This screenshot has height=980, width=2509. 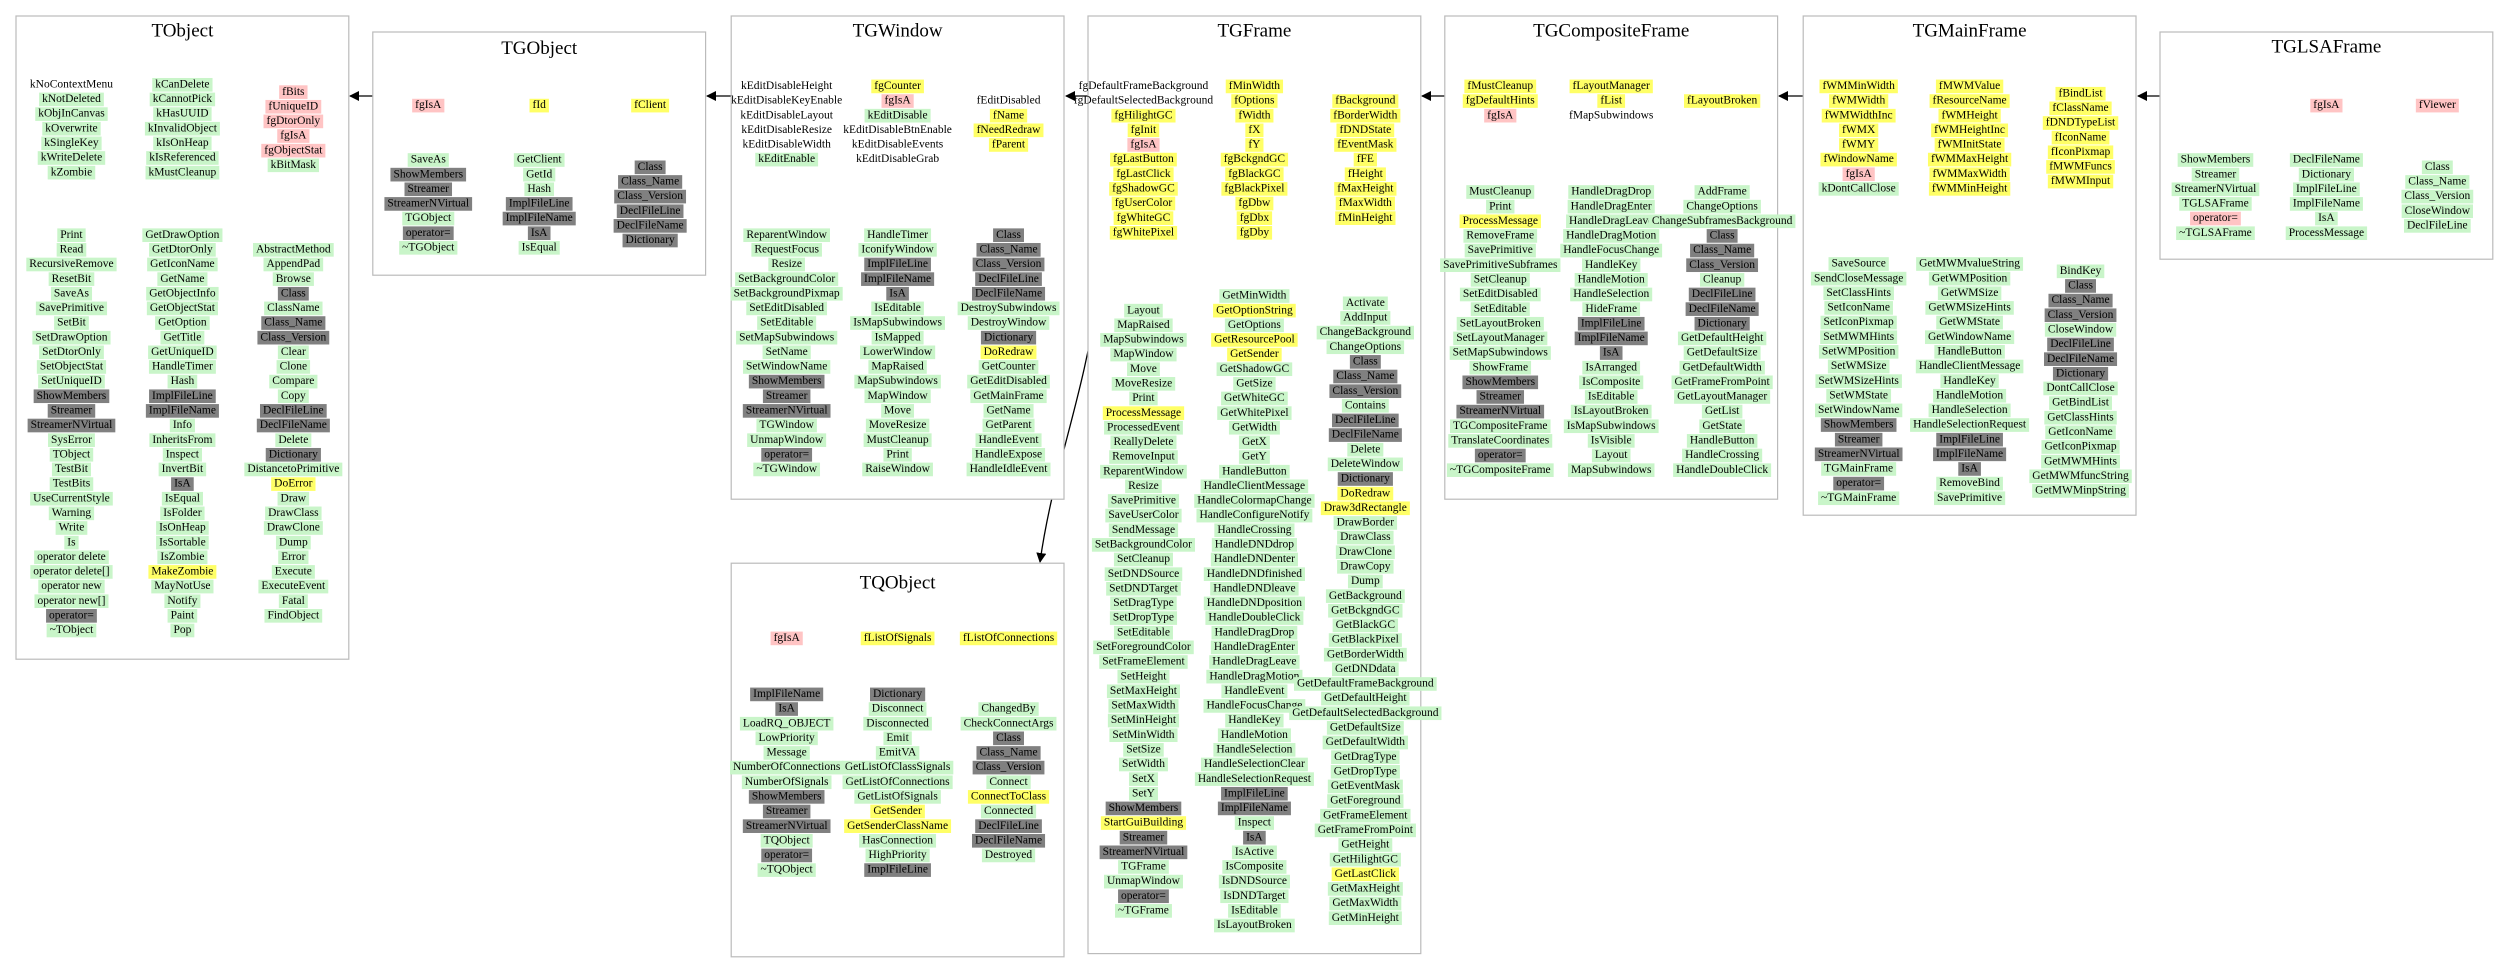 I want to click on member-label: fWMMaxWidth, so click(x=1969, y=174).